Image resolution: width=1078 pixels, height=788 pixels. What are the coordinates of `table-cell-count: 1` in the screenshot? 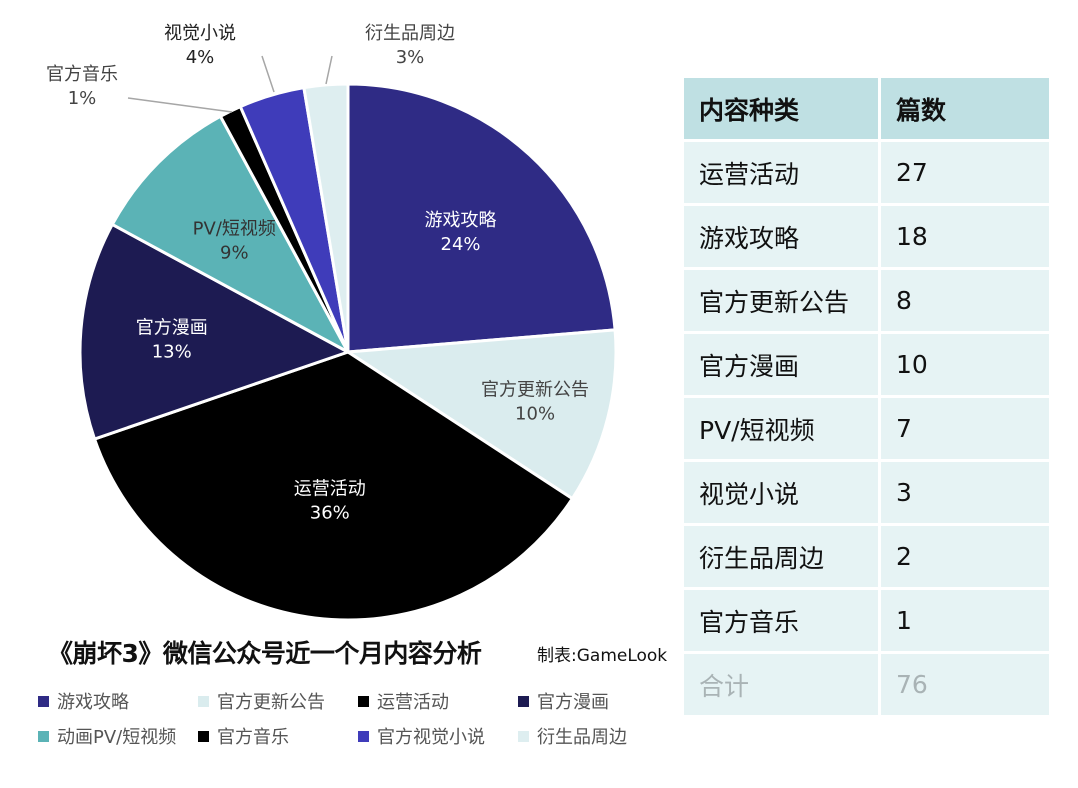 It's located at (965, 620).